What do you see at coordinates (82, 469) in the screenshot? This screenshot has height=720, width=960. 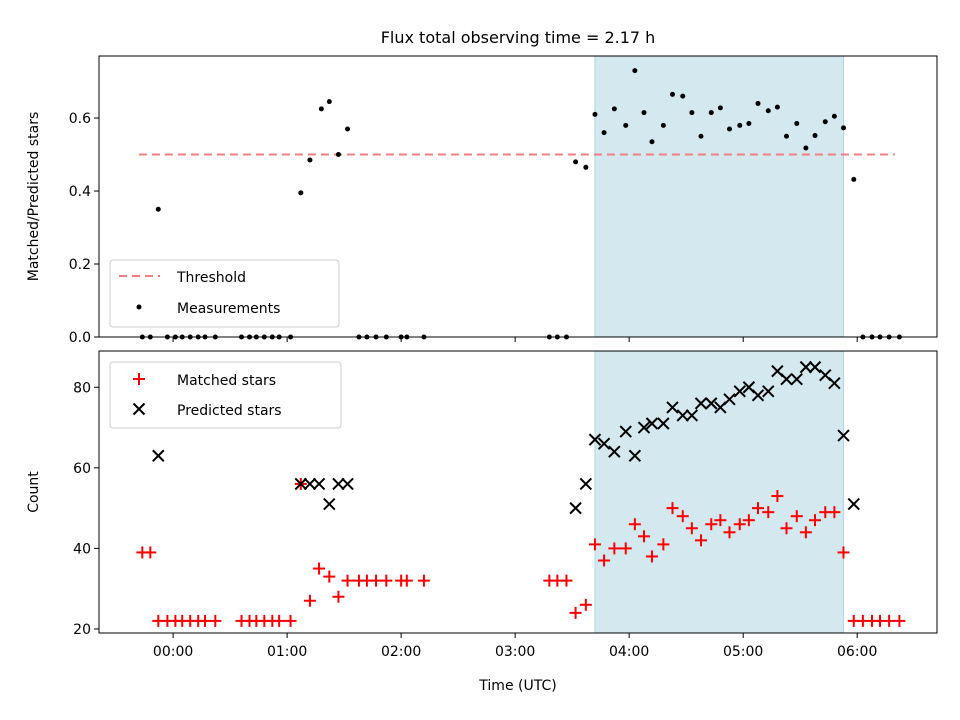 I see `y-tick-label: 60` at bounding box center [82, 469].